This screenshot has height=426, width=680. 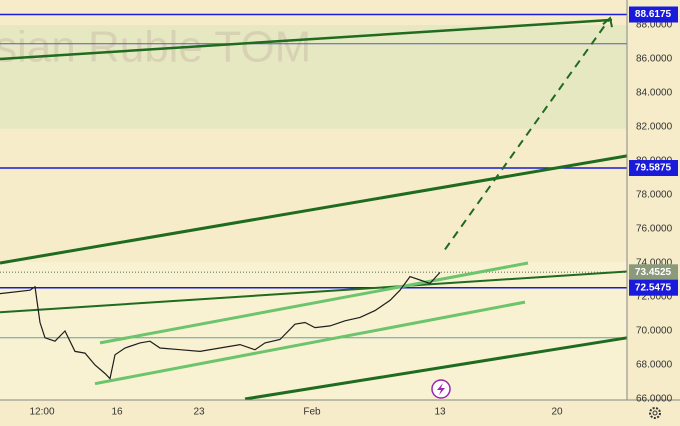 I want to click on time-axis, so click(x=313, y=413).